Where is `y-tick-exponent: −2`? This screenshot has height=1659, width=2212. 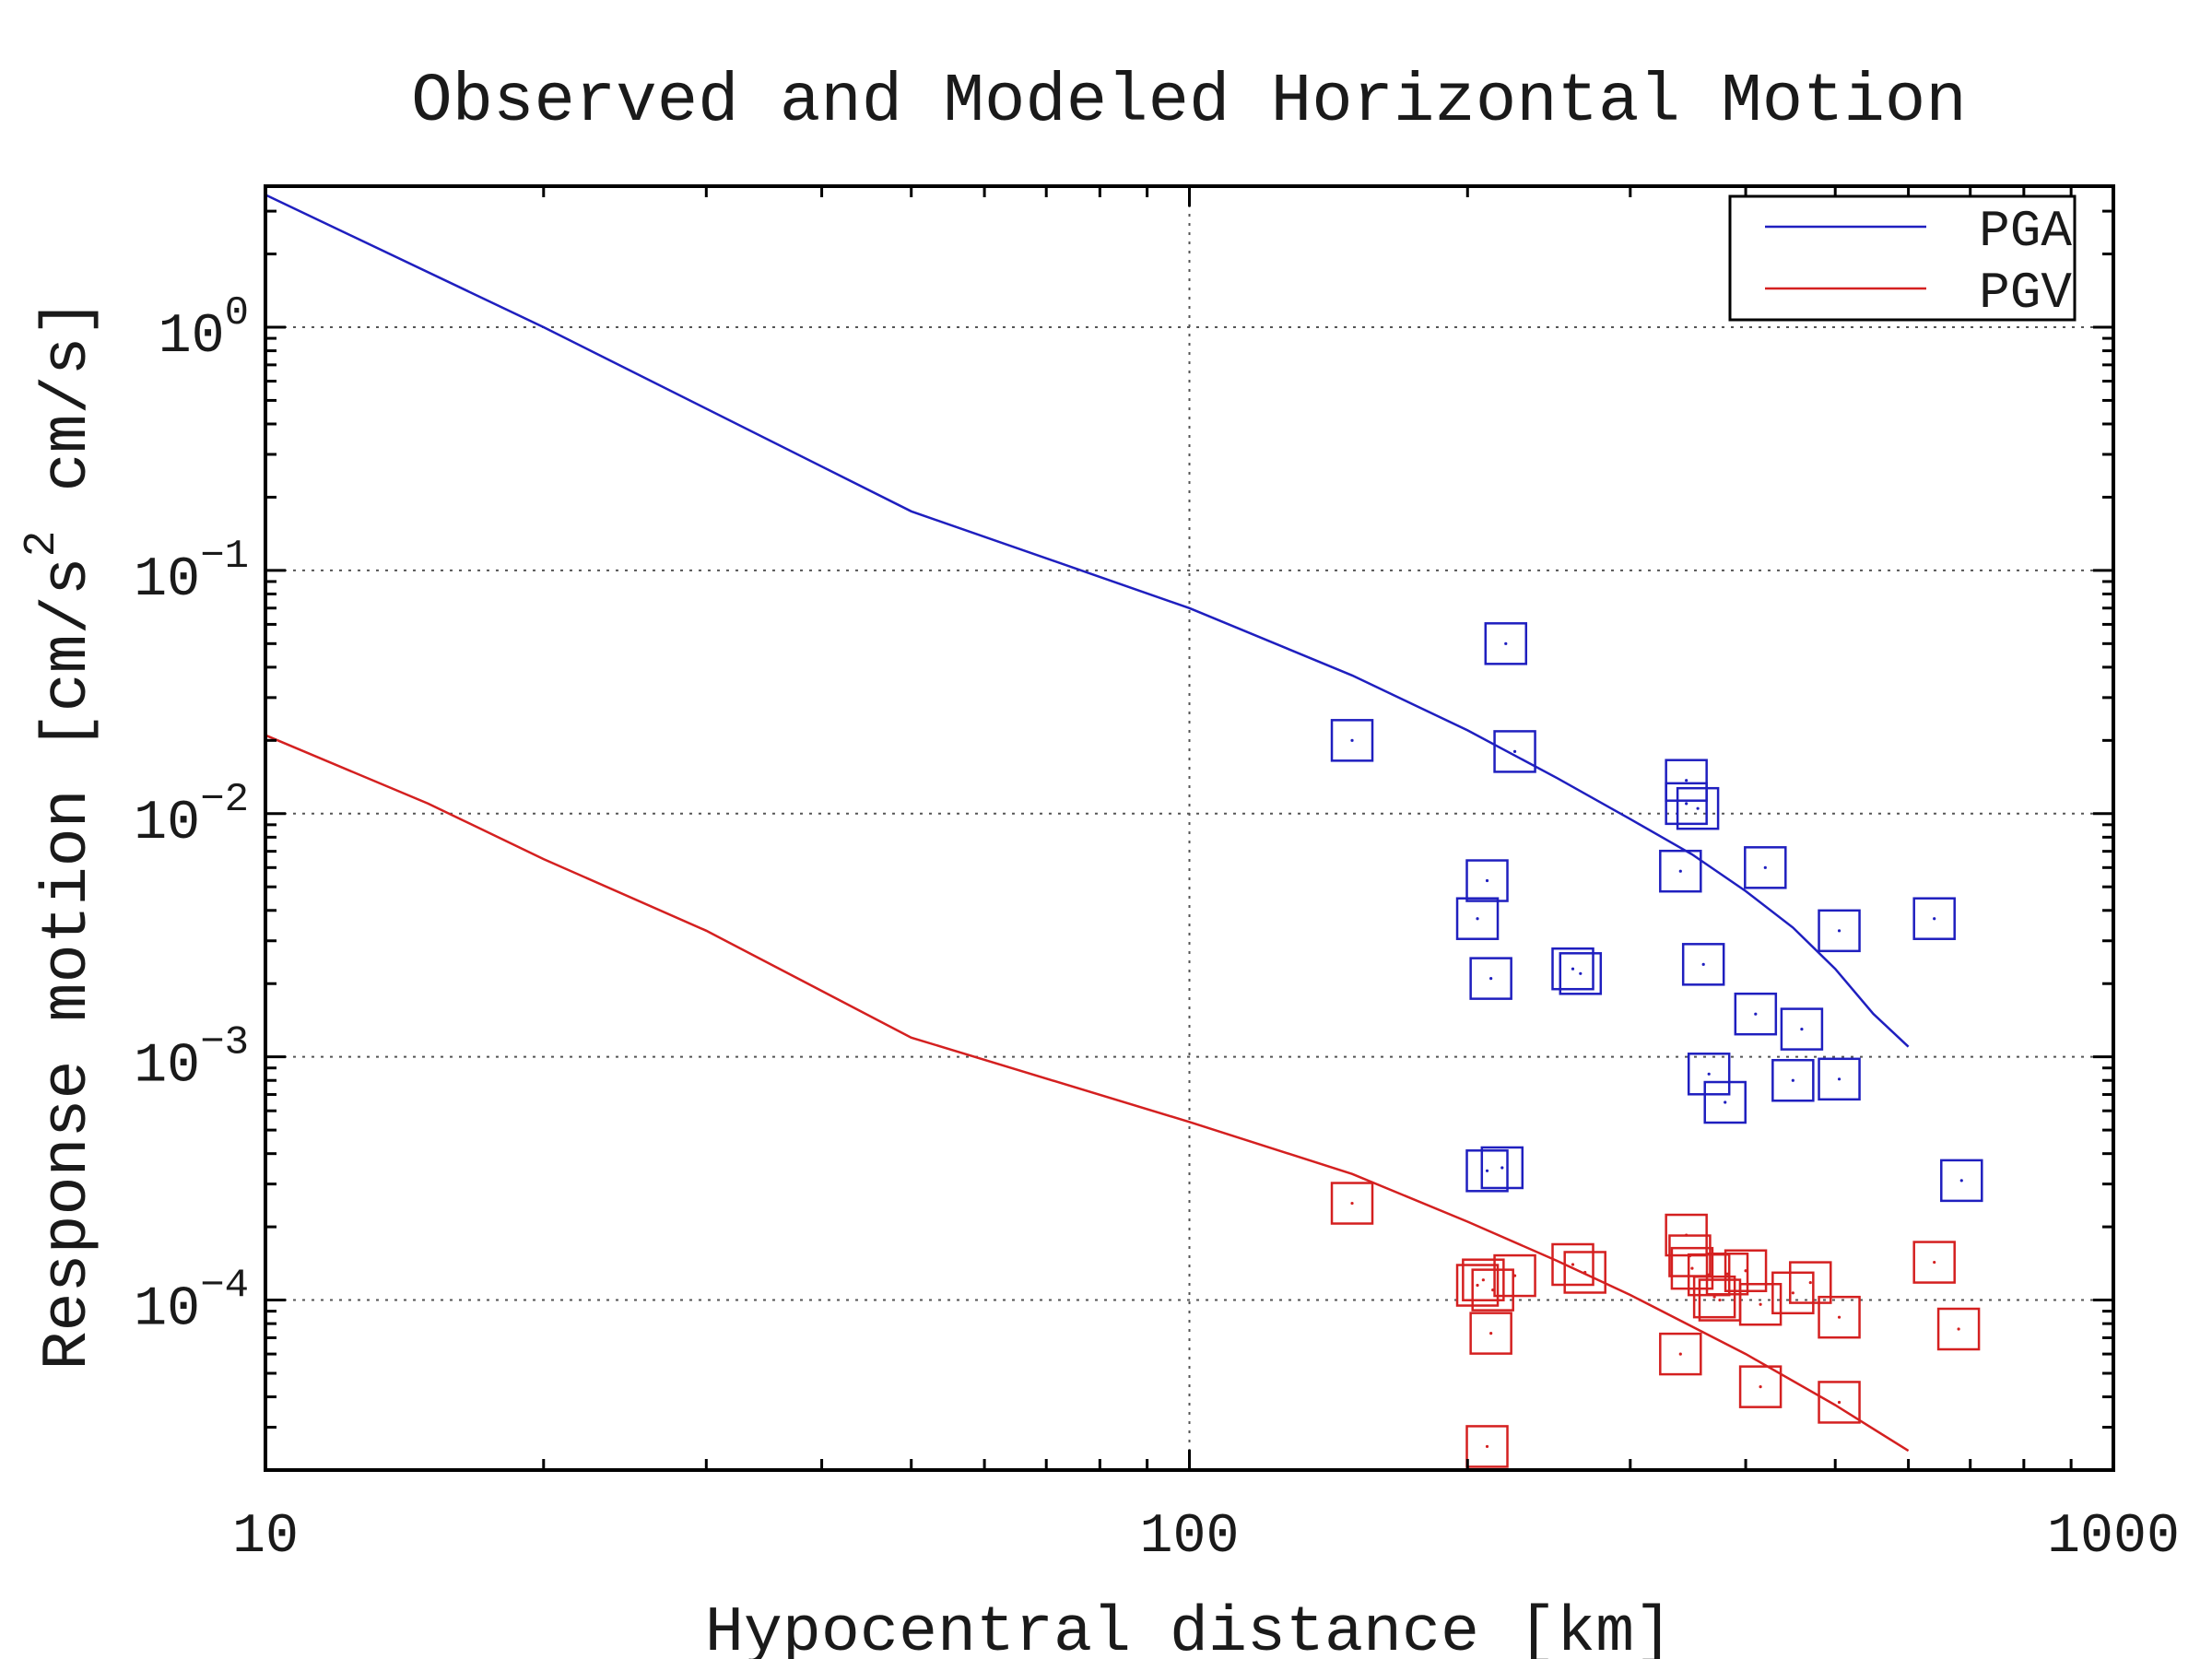
y-tick-exponent: −2 is located at coordinates (224, 800).